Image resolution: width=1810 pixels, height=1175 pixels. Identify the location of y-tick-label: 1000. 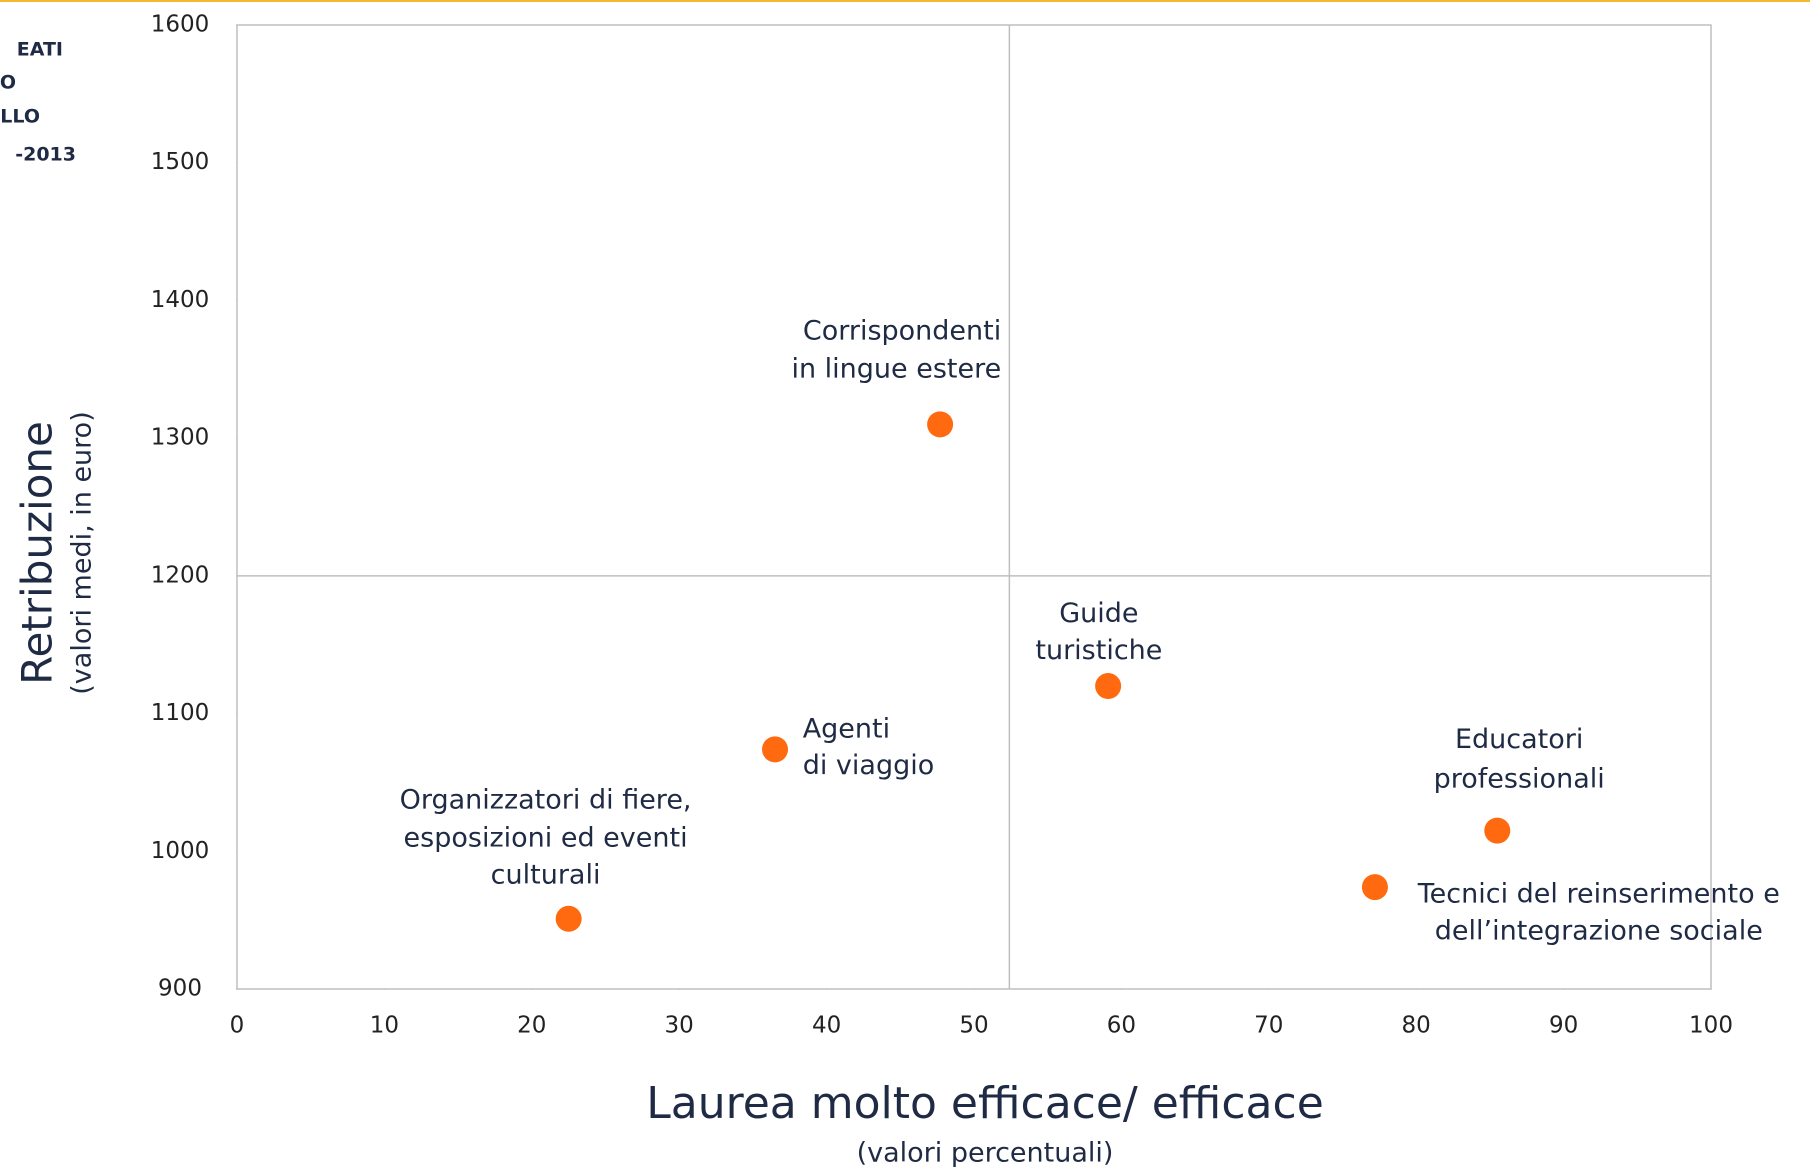
(180, 851).